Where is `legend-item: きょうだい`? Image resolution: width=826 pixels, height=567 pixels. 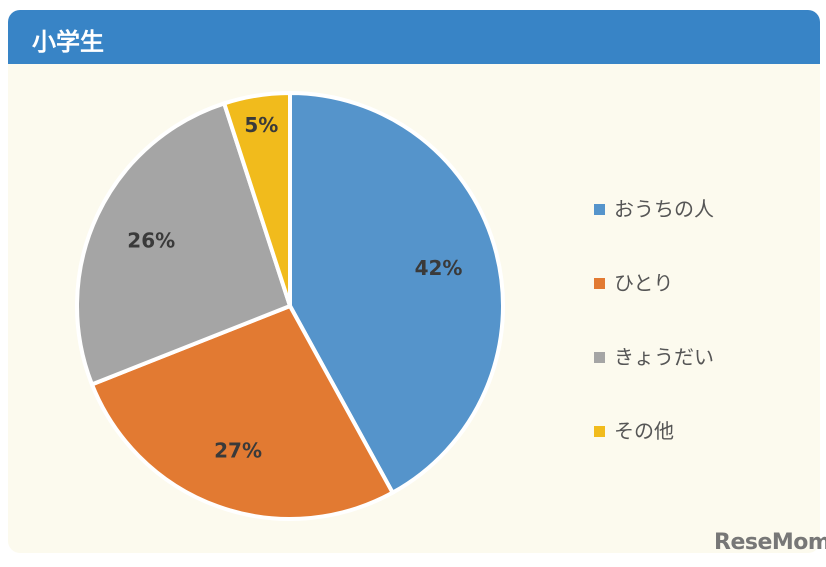 legend-item: きょうだい is located at coordinates (654, 355).